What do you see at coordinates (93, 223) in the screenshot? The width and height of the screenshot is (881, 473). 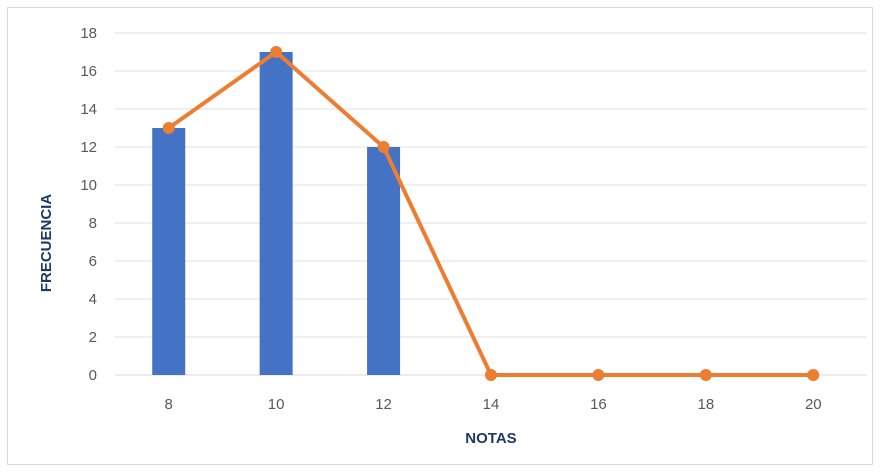 I see `y-tick-label: 8` at bounding box center [93, 223].